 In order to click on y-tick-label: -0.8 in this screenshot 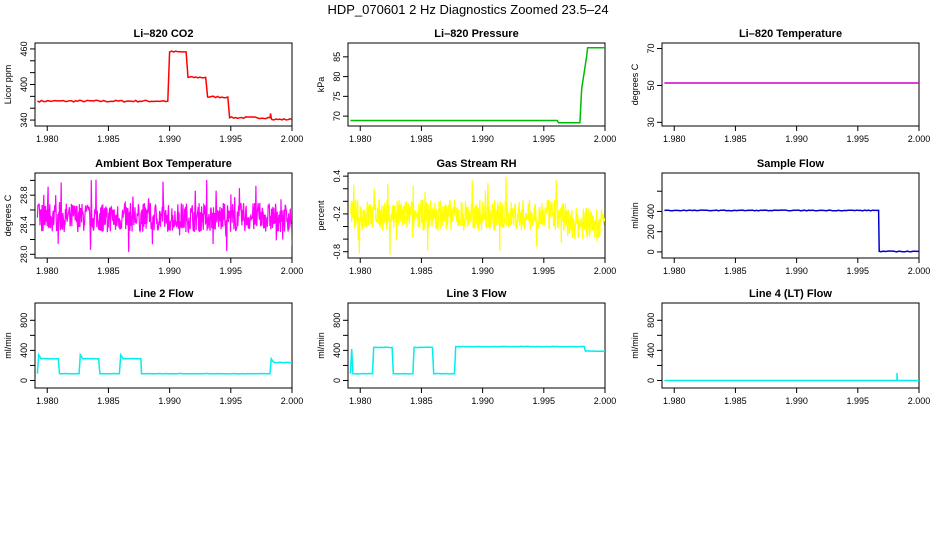, I will do `click(337, 252)`.